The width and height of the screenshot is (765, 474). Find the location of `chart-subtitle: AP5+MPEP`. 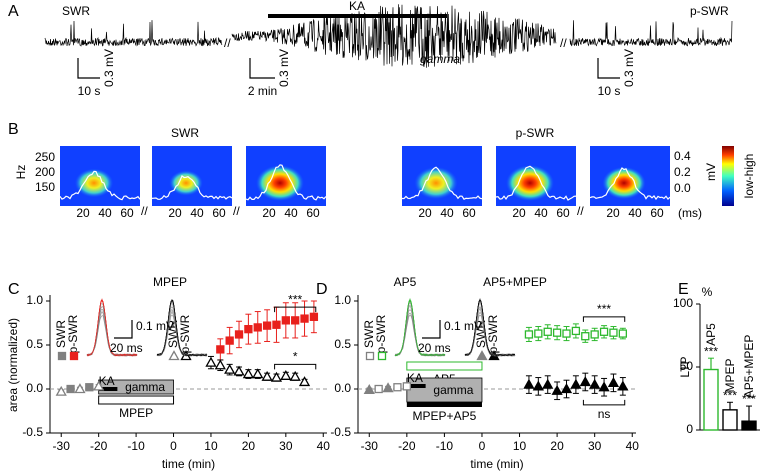

chart-subtitle: AP5+MPEP is located at coordinates (515, 282).